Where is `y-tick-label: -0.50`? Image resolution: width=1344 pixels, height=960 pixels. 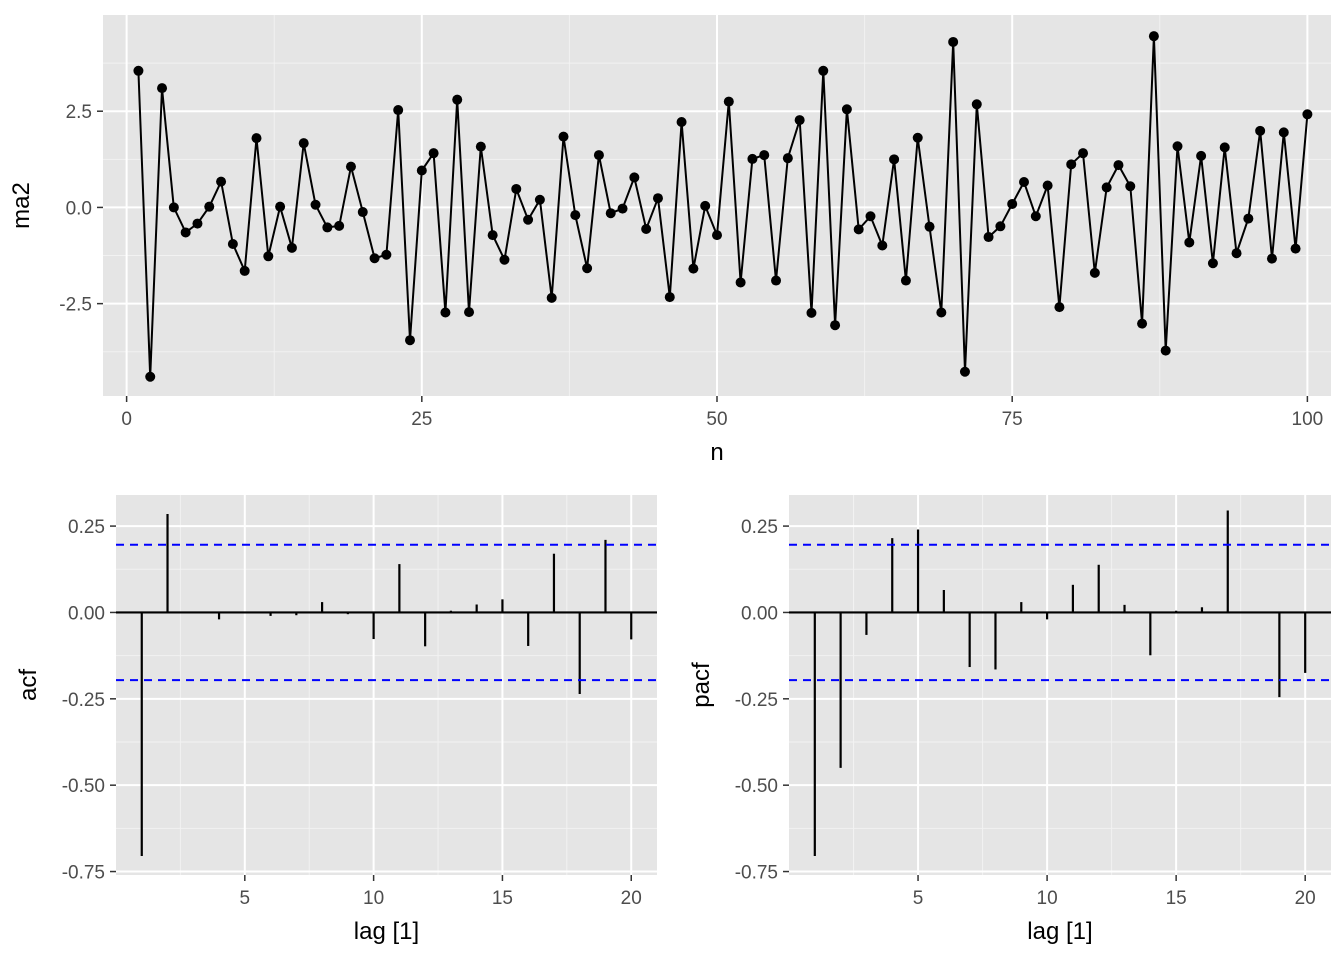
y-tick-label: -0.50 is located at coordinates (83, 786).